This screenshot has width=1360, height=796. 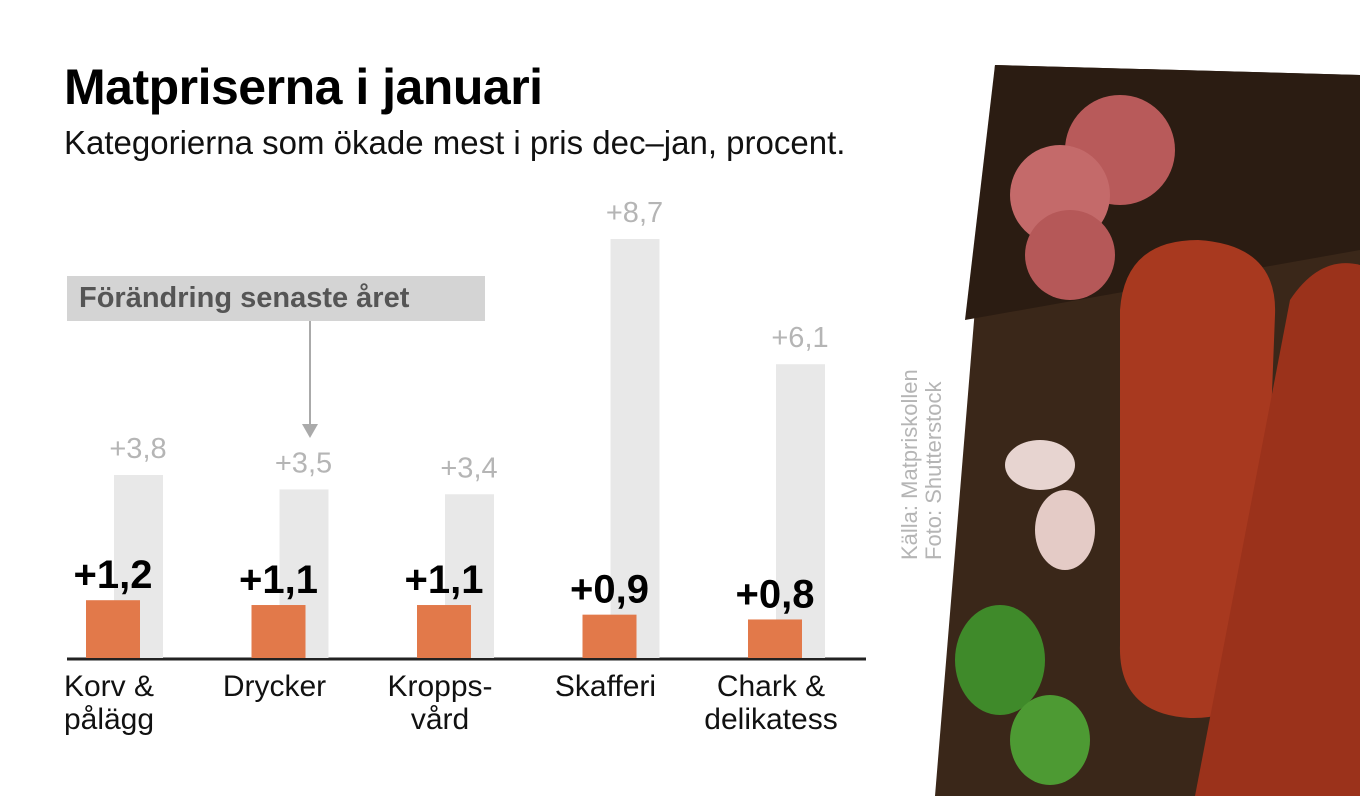 What do you see at coordinates (909, 464) in the screenshot?
I see `source-credit: Källa: Matpriskollen` at bounding box center [909, 464].